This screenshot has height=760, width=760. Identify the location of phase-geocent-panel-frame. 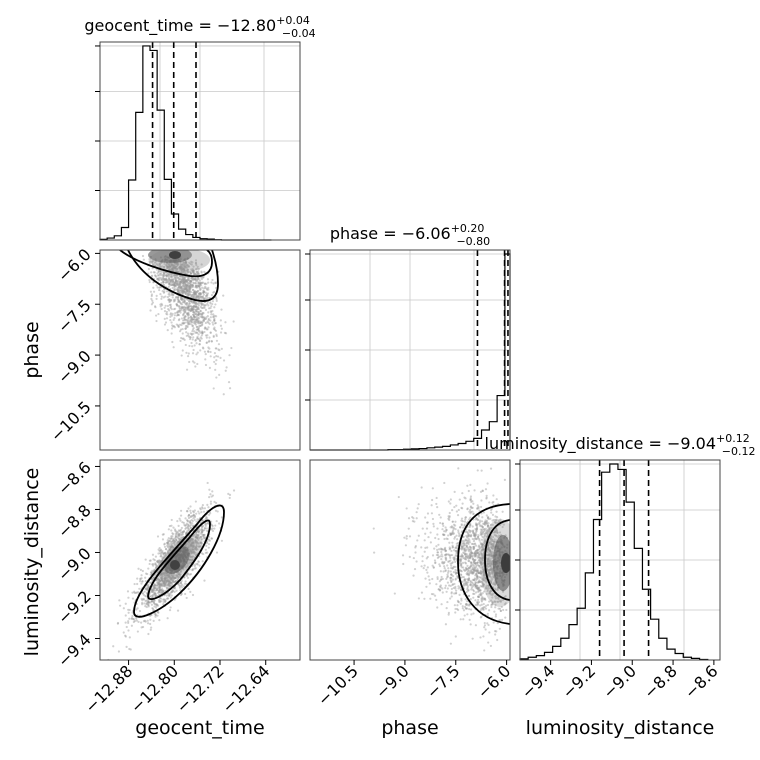
(200, 350).